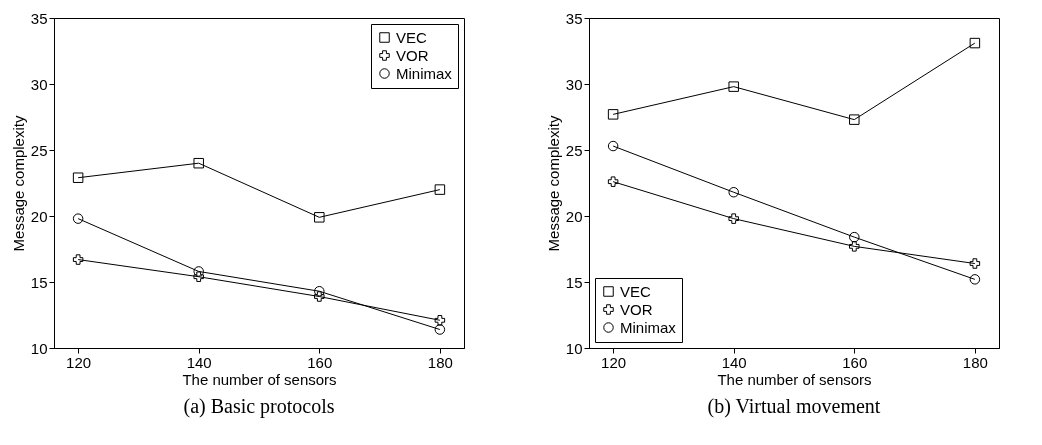 The image size is (1042, 445). What do you see at coordinates (259, 406) in the screenshot?
I see `text: (a) Basic protocols` at bounding box center [259, 406].